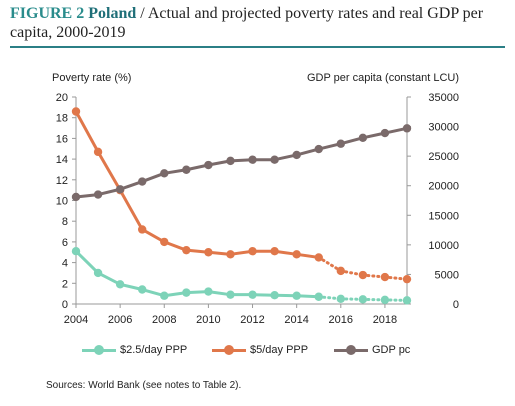 Image resolution: width=515 pixels, height=406 pixels. What do you see at coordinates (391, 350) in the screenshot?
I see `legend-label-gdp-pc: GDP pc` at bounding box center [391, 350].